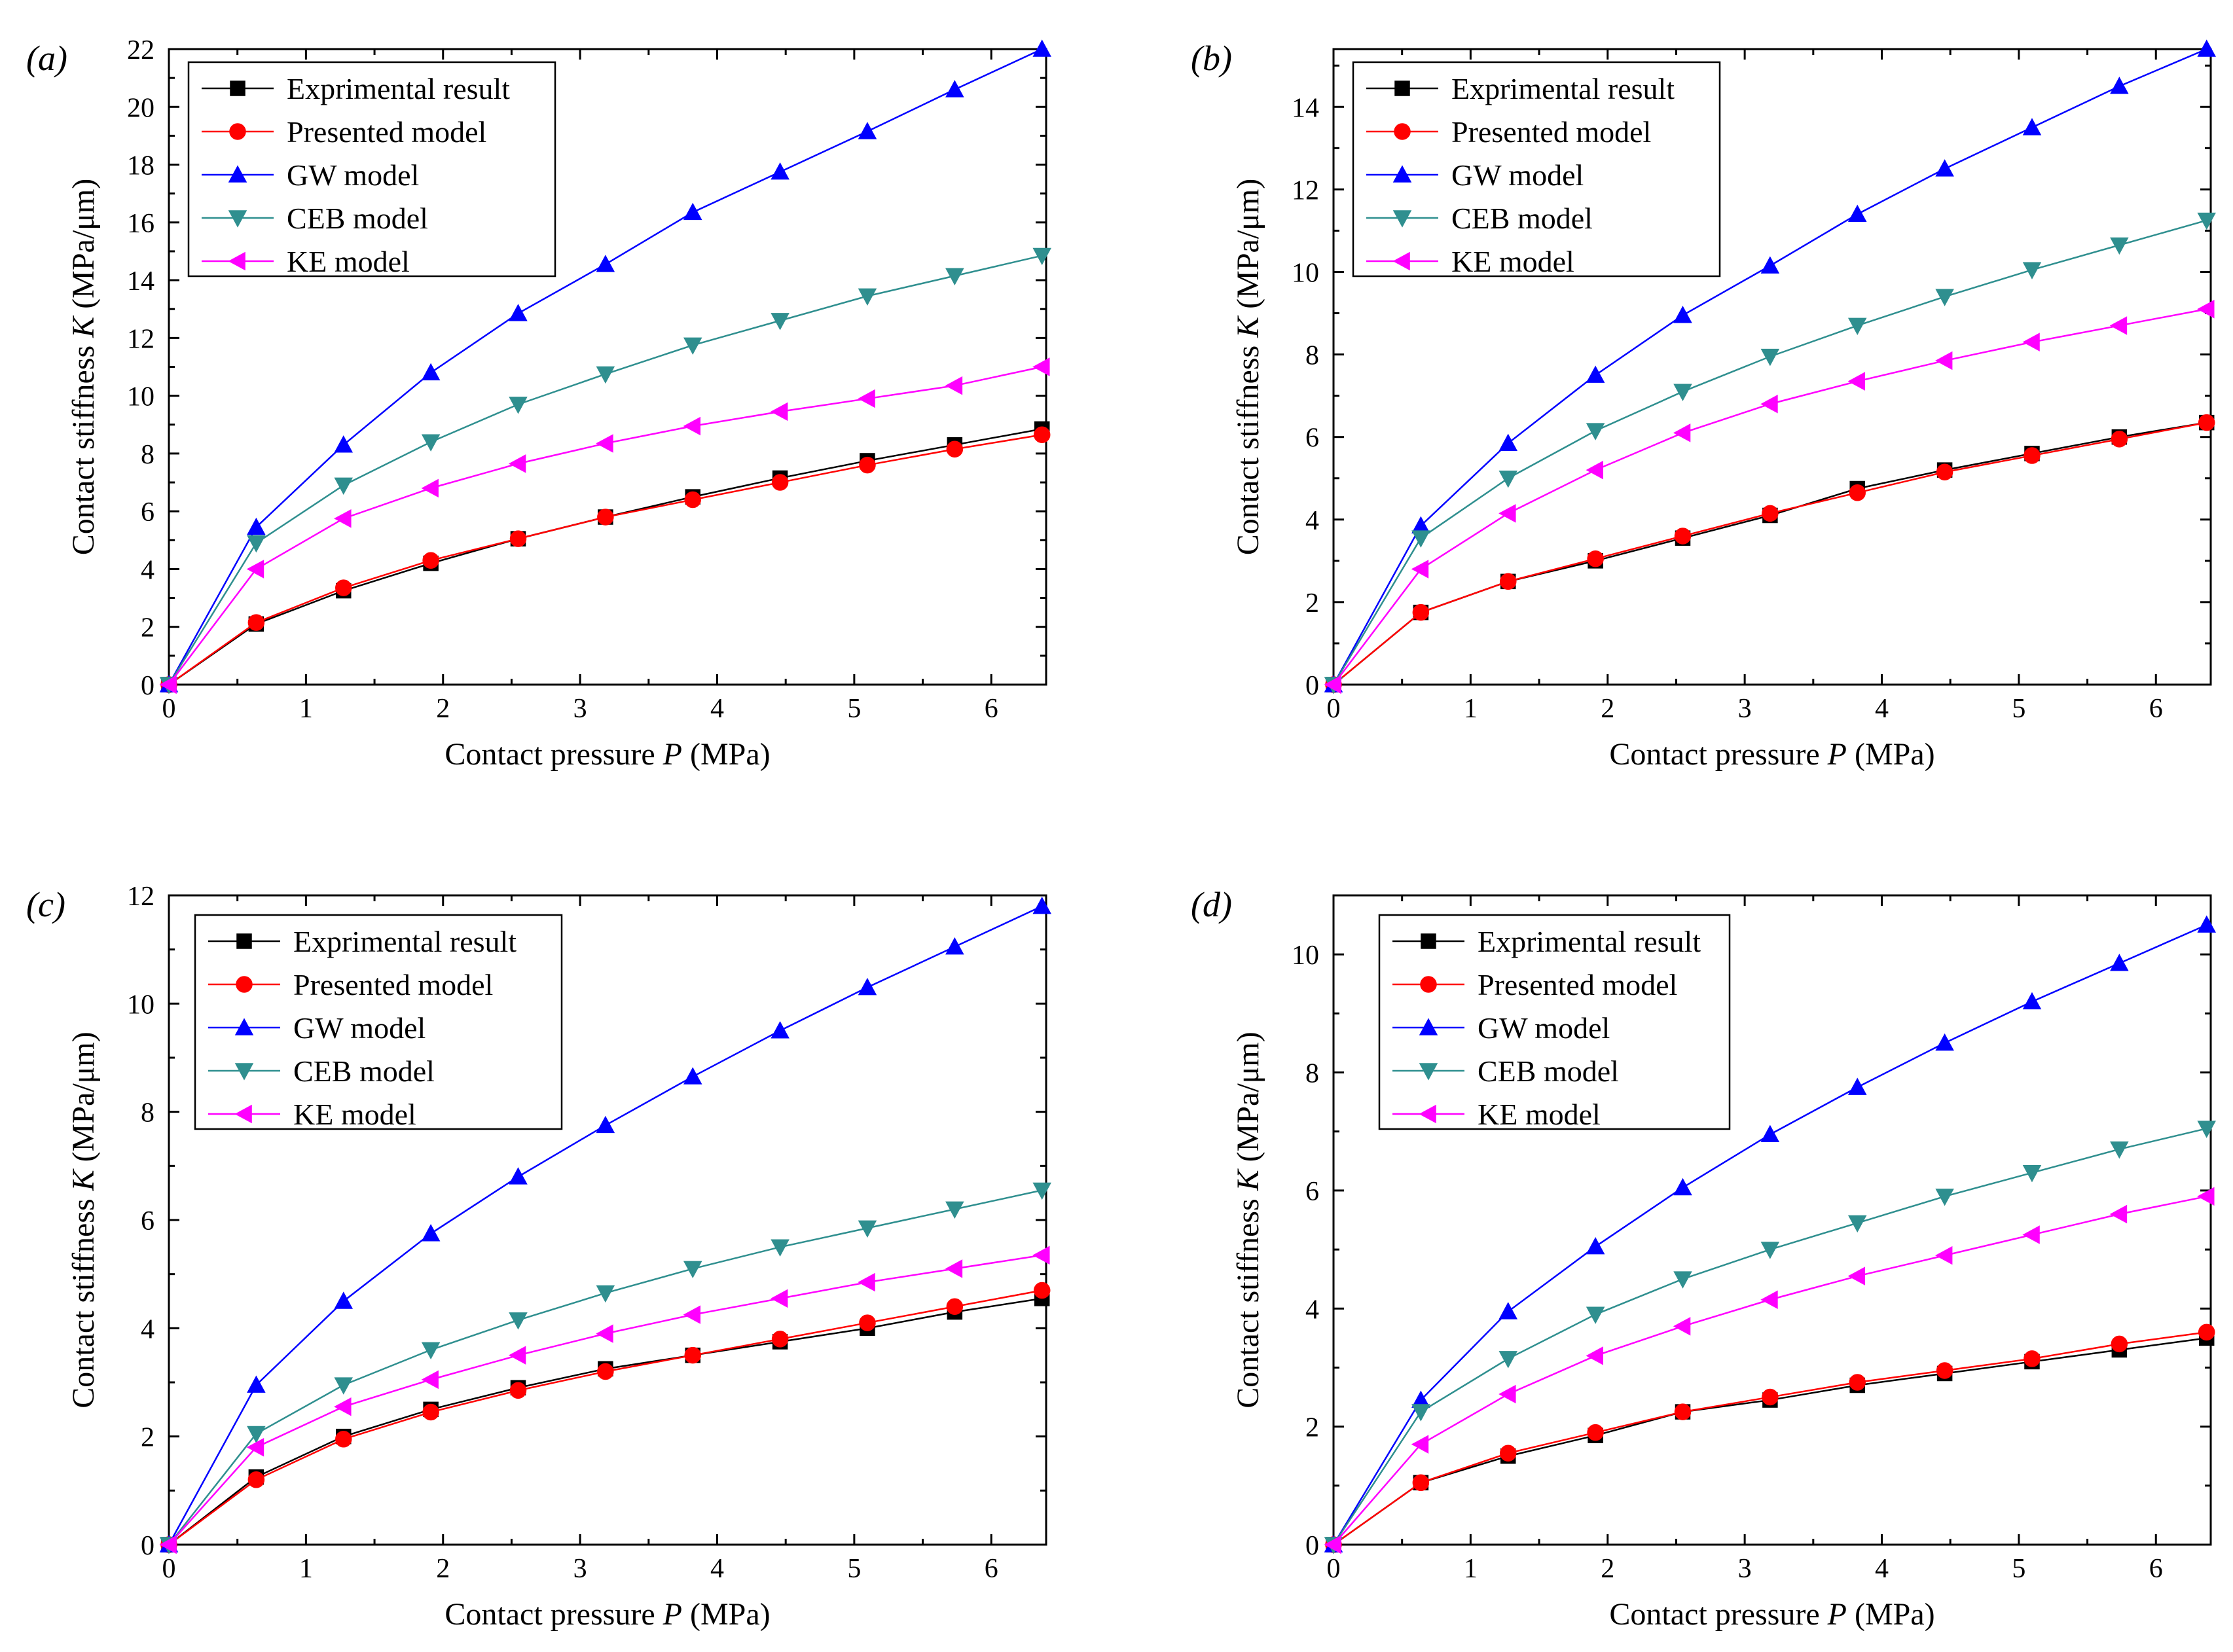 The height and width of the screenshot is (1652, 2233). Describe the element at coordinates (1334, 709) in the screenshot. I see `x-tick-label: 0` at that location.